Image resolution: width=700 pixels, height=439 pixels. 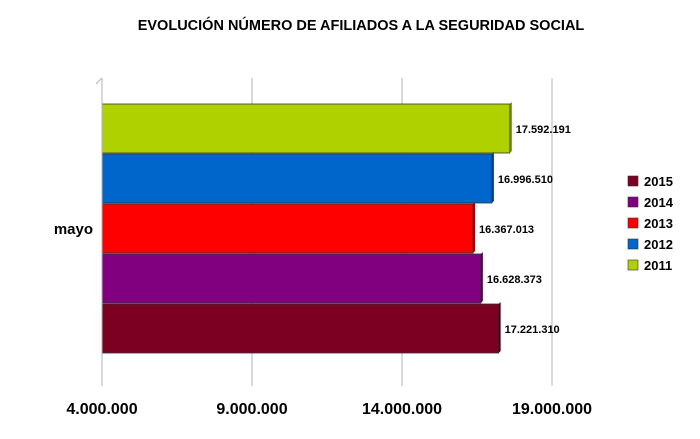 I want to click on data-label: 16.367.013, so click(x=506, y=230).